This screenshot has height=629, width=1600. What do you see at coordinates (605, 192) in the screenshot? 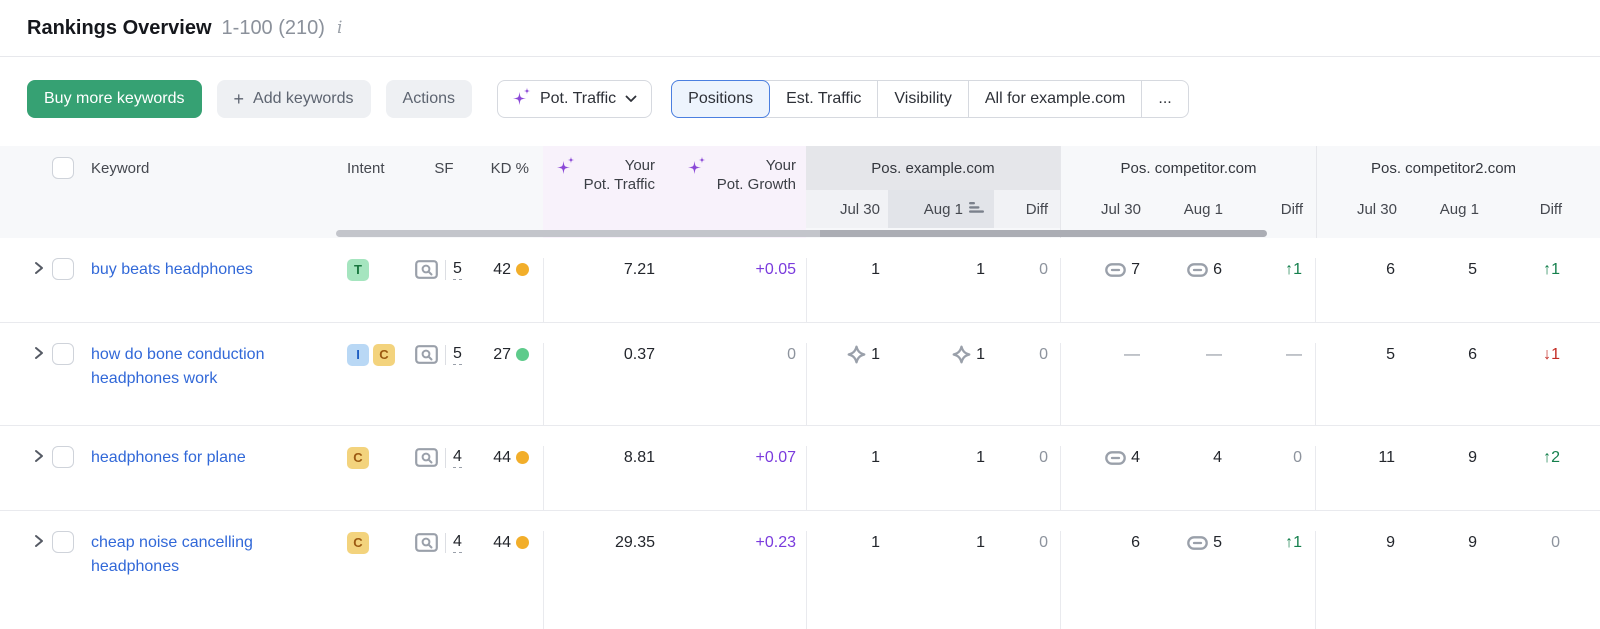
I see `column-header-pot-traffic: Your Pot. Traffic` at bounding box center [605, 192].